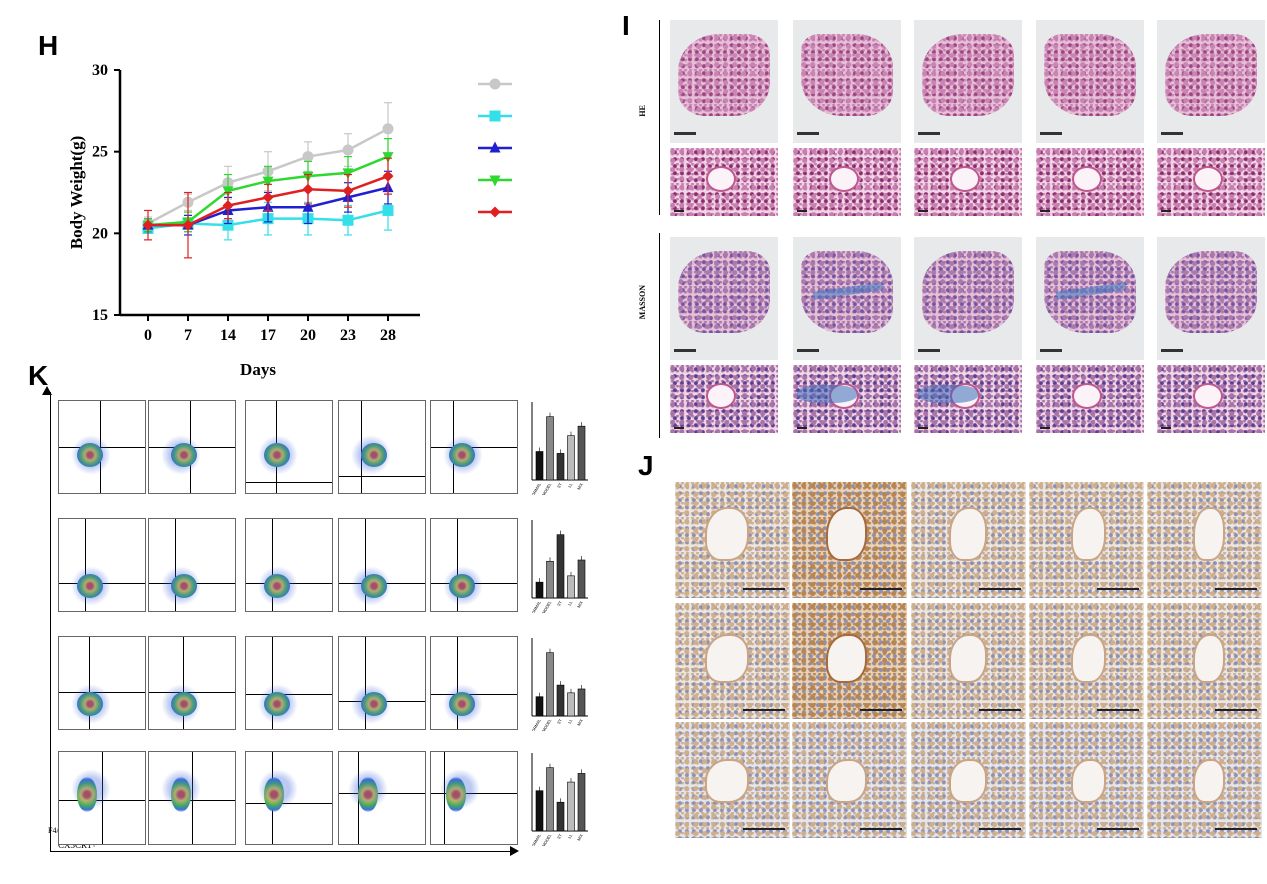 The image size is (1267, 884). I want to click on panel-letter-i: I, so click(626, 25).